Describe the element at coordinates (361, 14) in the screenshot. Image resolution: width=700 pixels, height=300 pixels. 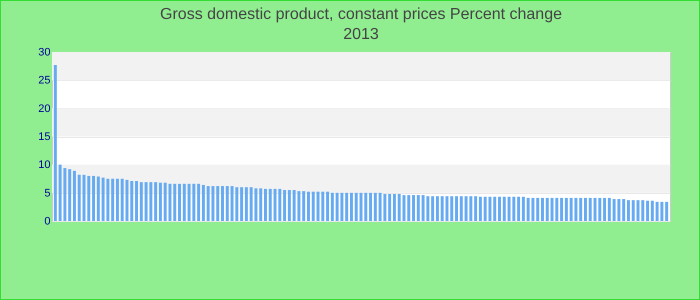
I see `chart-title: Gross domestic product, constant prices Percent change` at that location.